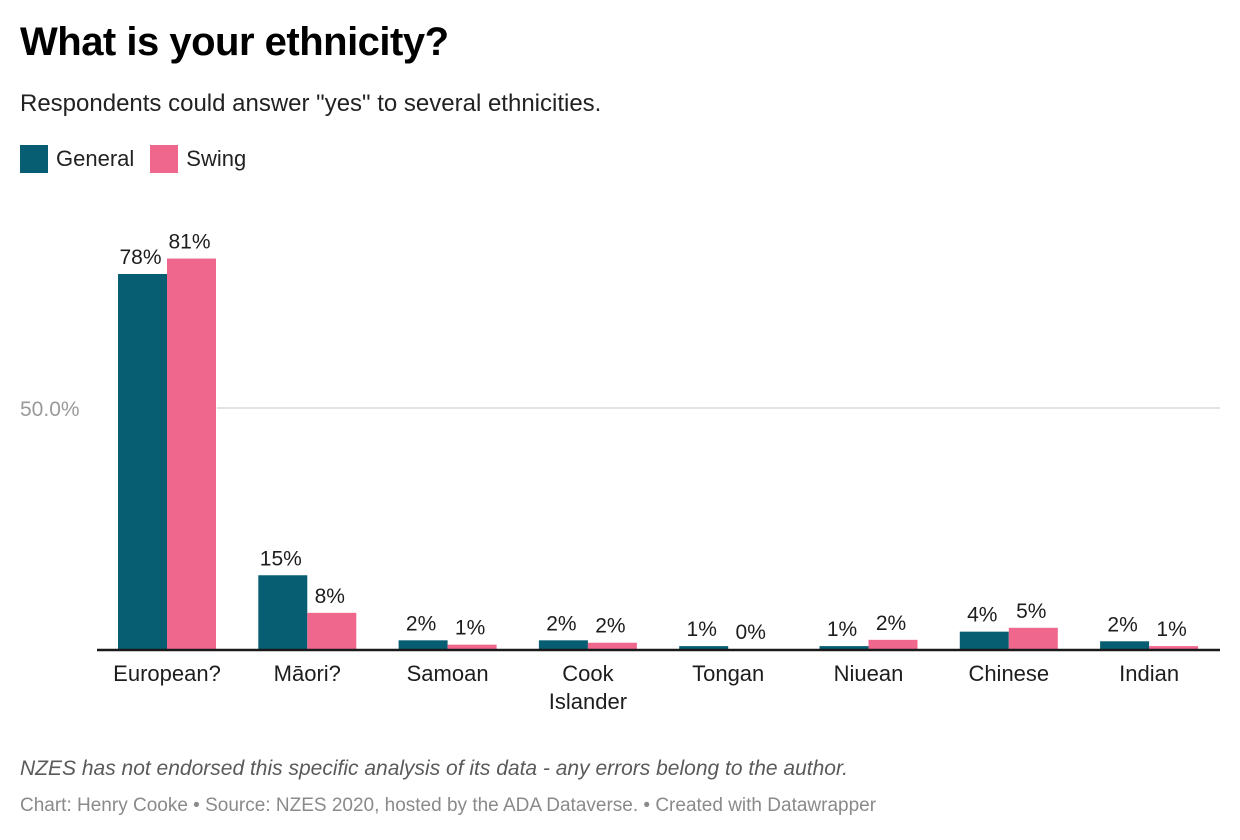  Describe the element at coordinates (140, 257) in the screenshot. I see `value-label: 78%` at that location.